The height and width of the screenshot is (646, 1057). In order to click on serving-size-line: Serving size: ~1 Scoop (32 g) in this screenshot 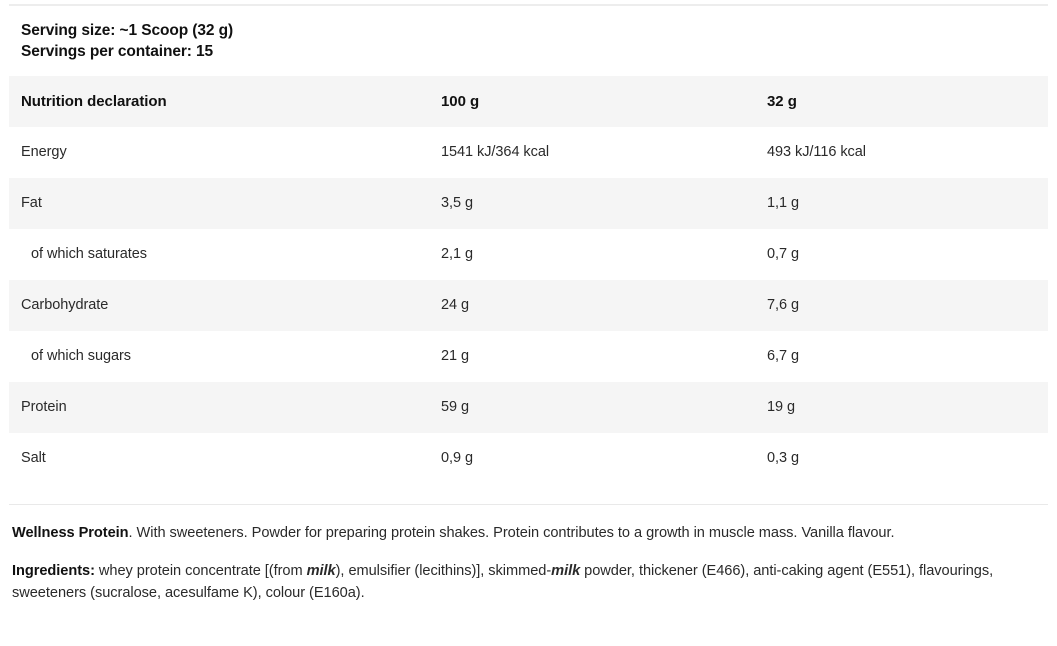, I will do `click(127, 30)`.